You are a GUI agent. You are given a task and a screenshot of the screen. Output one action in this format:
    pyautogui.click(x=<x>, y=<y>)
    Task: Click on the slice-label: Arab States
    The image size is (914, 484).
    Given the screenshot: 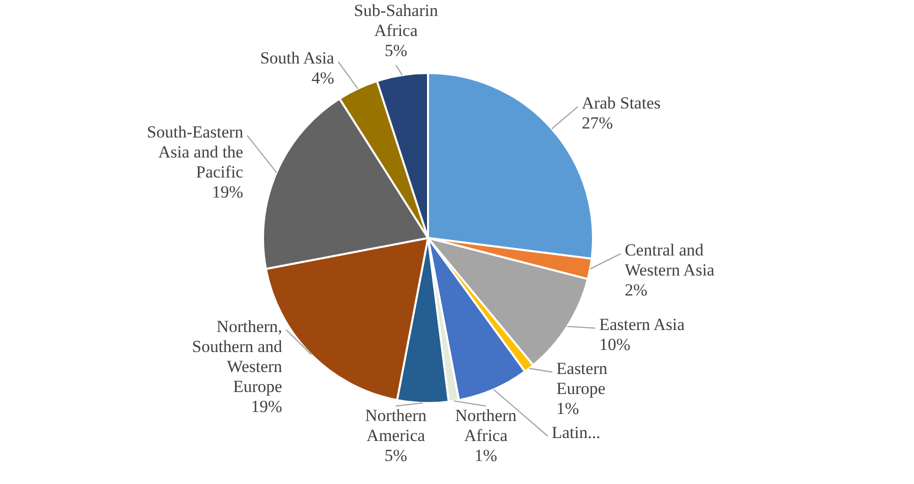 What is the action you would take?
    pyautogui.click(x=621, y=103)
    